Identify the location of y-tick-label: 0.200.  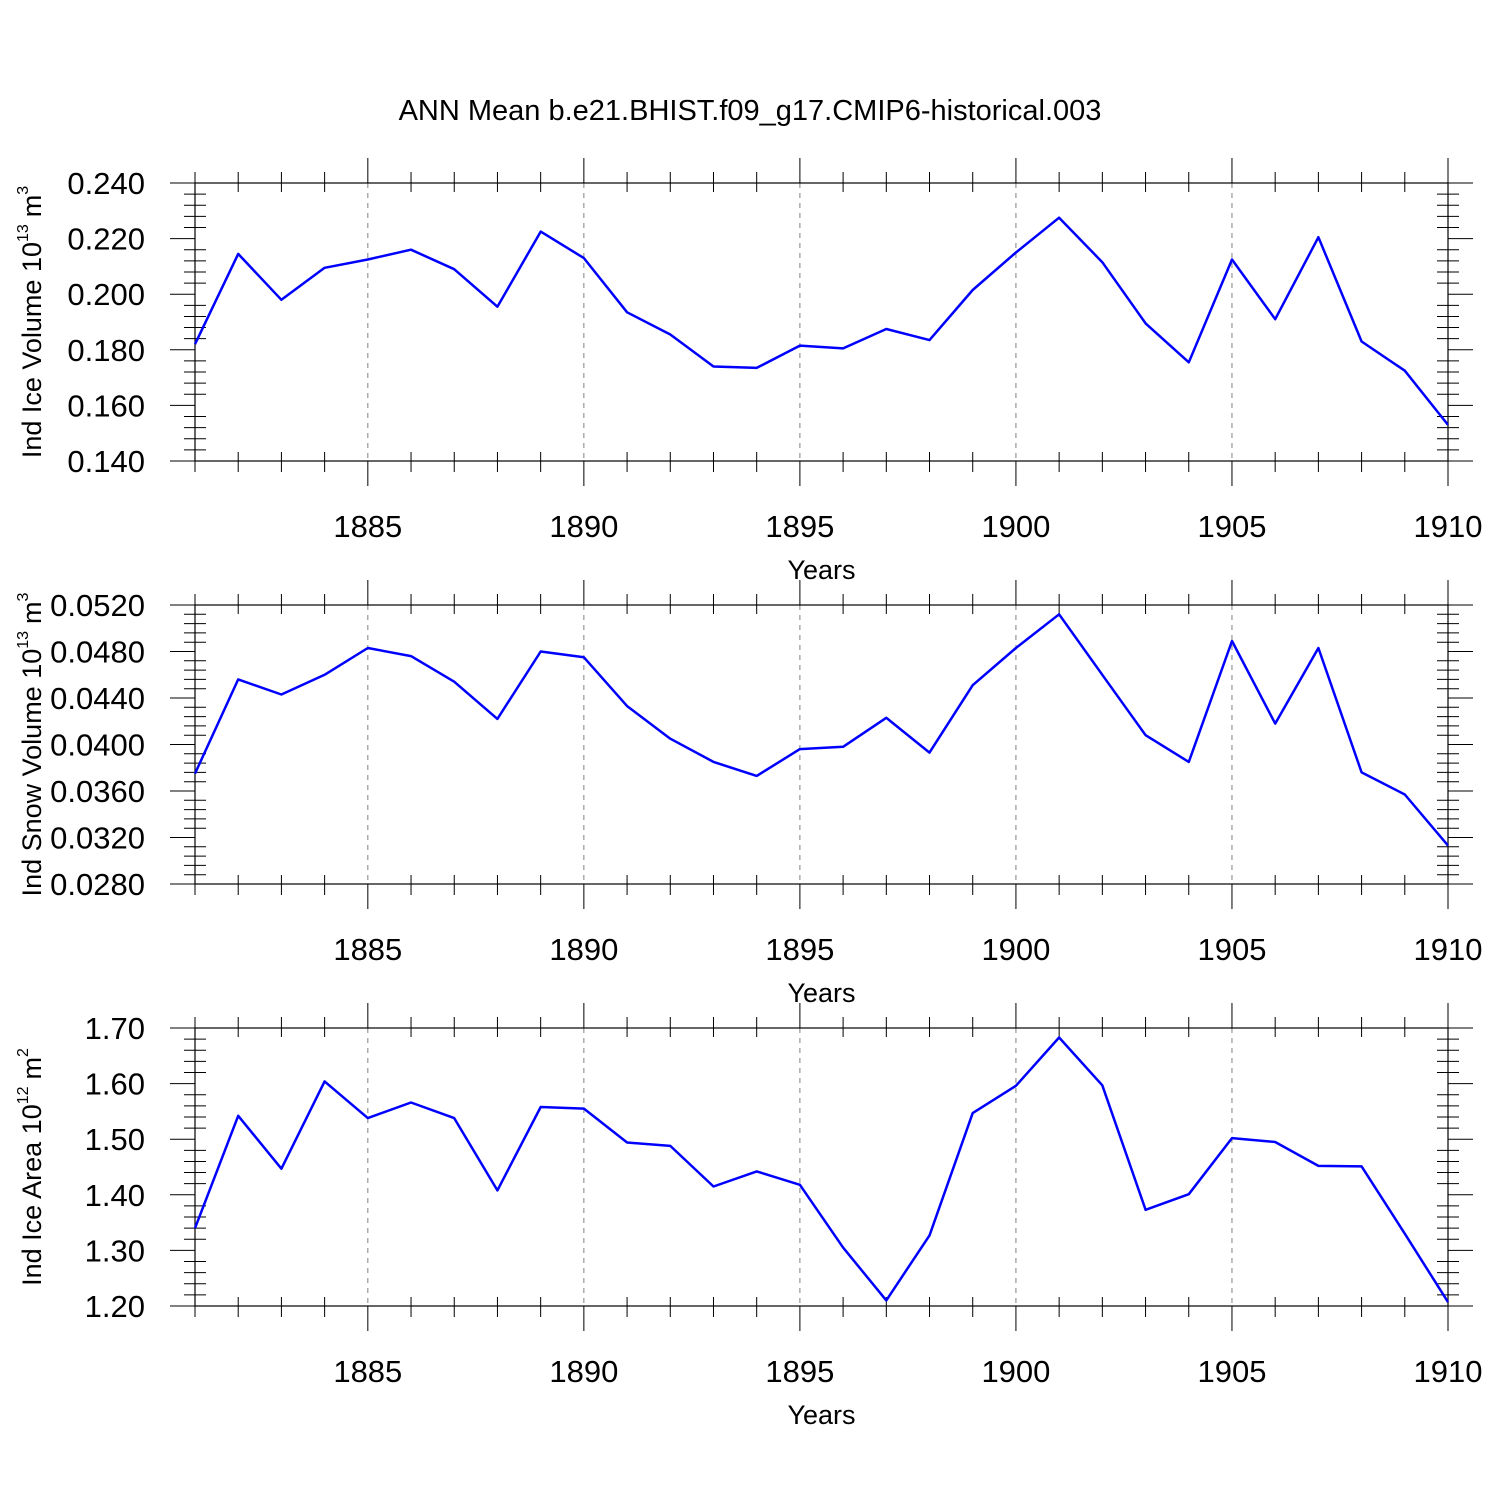
(106, 294).